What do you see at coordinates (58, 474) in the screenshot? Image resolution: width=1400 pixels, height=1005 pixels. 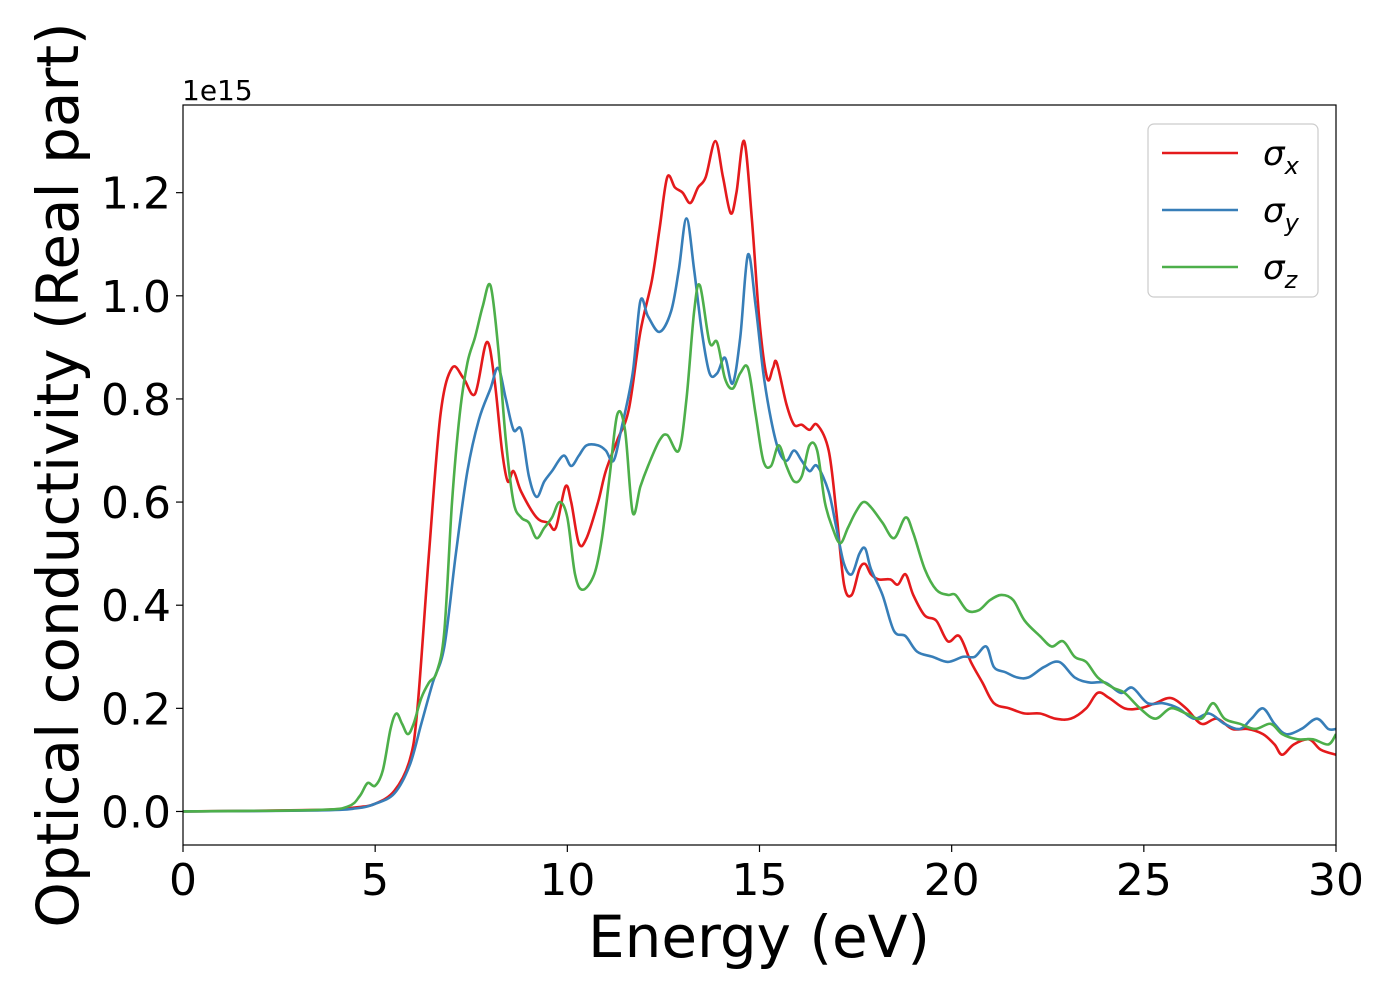 I see `y-axis-label: Optical conductivity (Real part)` at bounding box center [58, 474].